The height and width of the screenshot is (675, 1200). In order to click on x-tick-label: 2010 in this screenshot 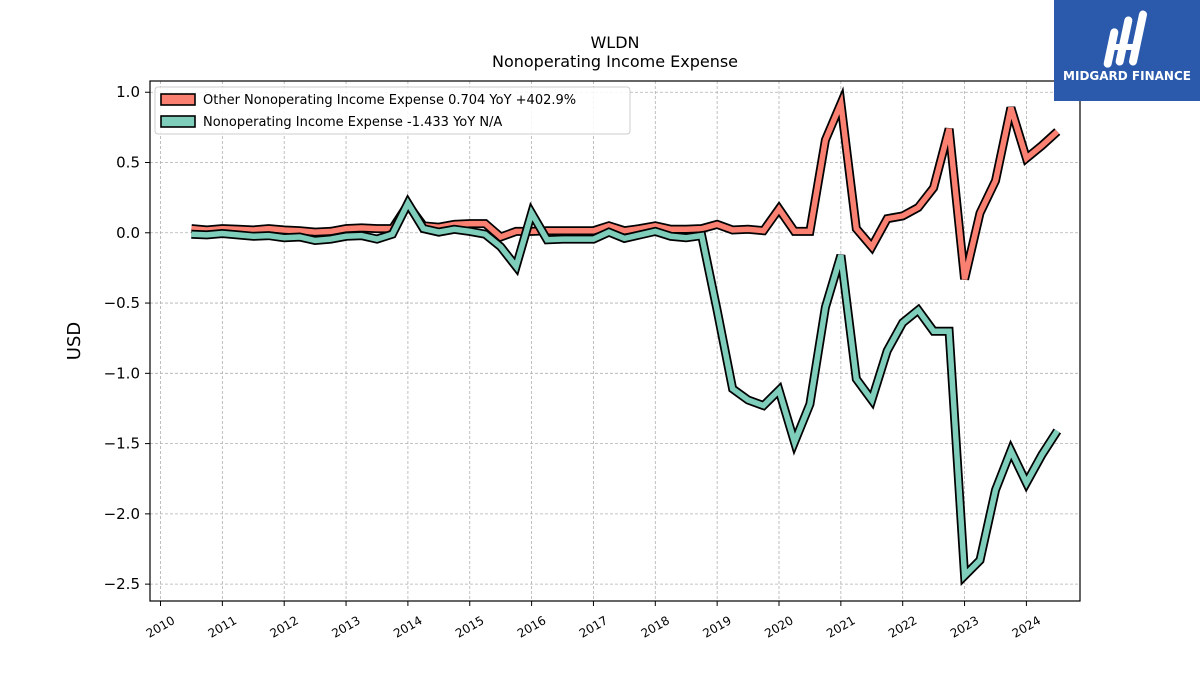, I will do `click(160, 626)`.